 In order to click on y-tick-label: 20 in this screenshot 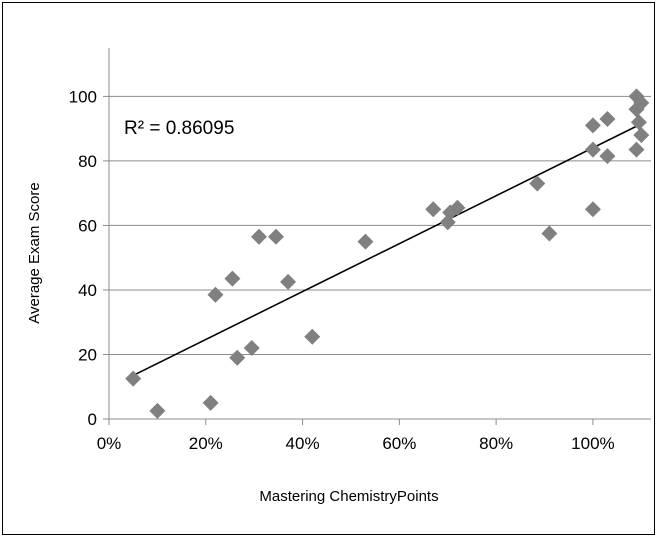, I will do `click(87, 354)`.